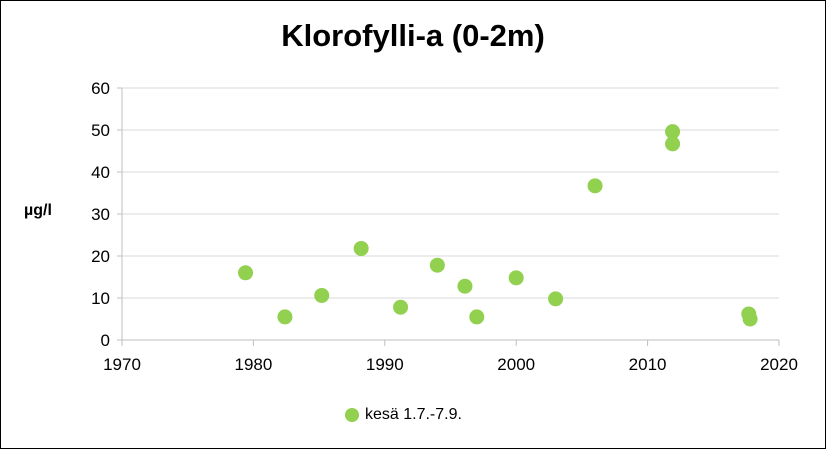 The height and width of the screenshot is (449, 826). Describe the element at coordinates (253, 364) in the screenshot. I see `x-tick-label: 1980` at that location.